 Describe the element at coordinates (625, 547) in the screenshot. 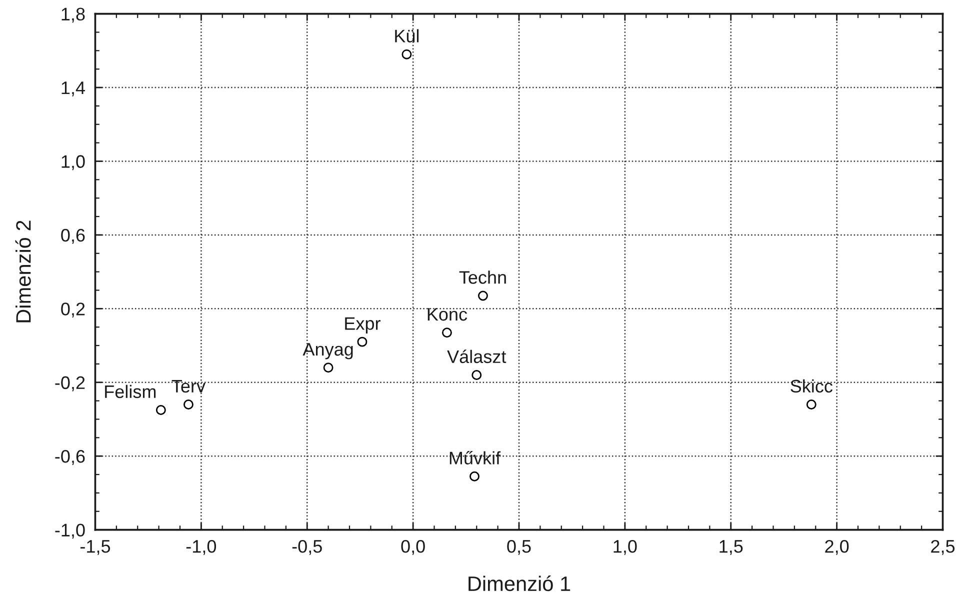

I see `x-tick-label: 1,0` at that location.